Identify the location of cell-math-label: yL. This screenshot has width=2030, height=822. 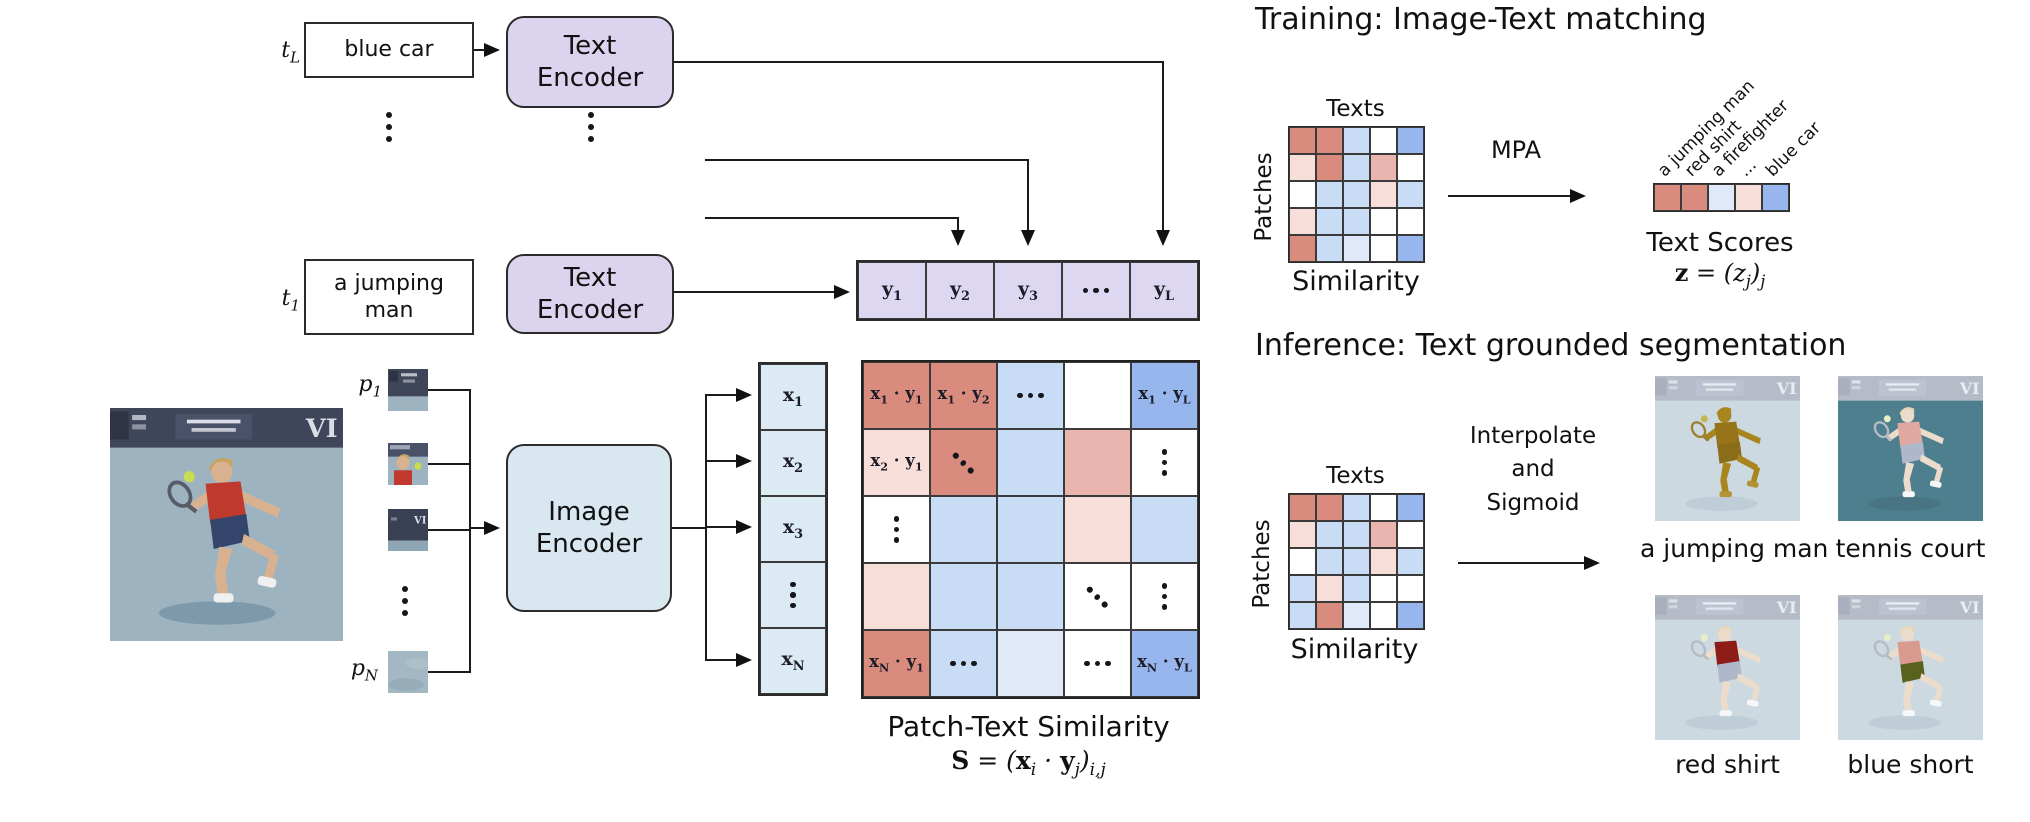
(1164, 290).